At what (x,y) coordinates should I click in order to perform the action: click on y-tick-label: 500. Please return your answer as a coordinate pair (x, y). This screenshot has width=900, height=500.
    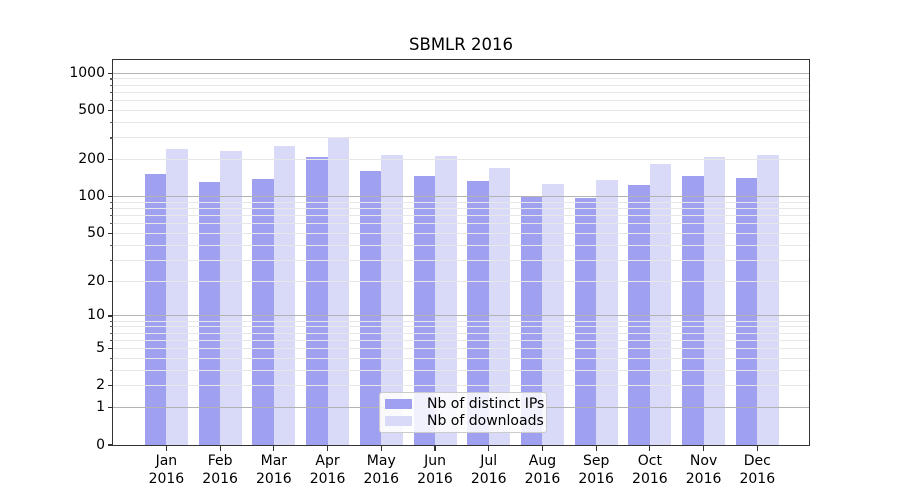
    Looking at the image, I should click on (91, 109).